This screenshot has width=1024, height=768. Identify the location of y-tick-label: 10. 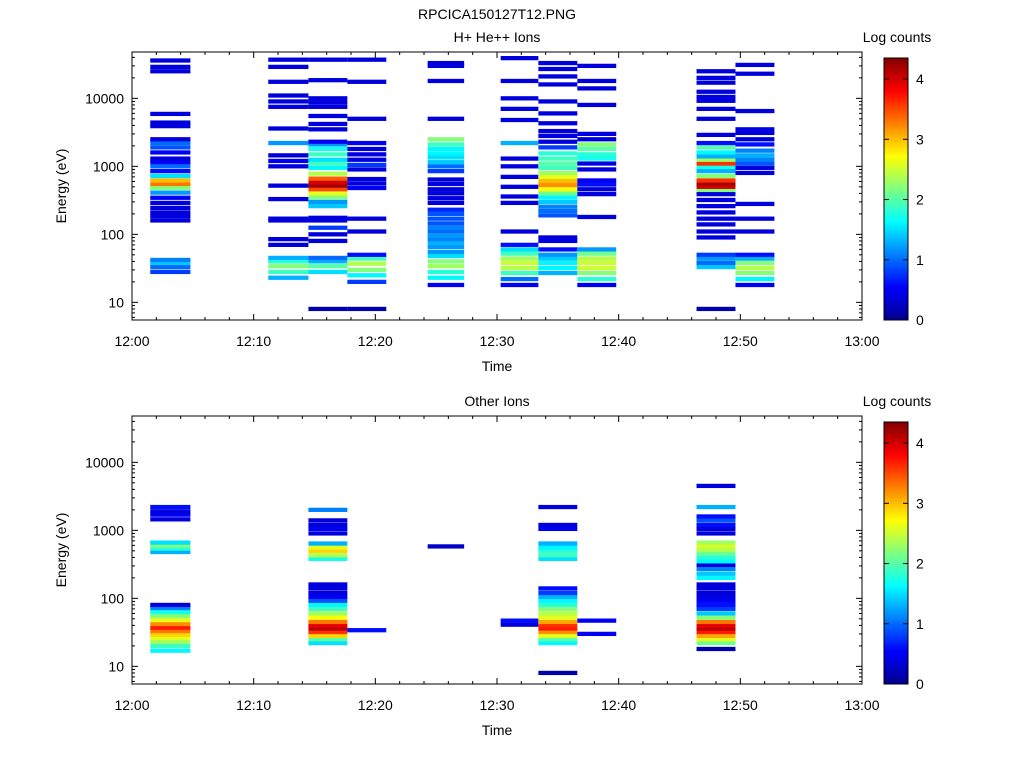
(116, 302).